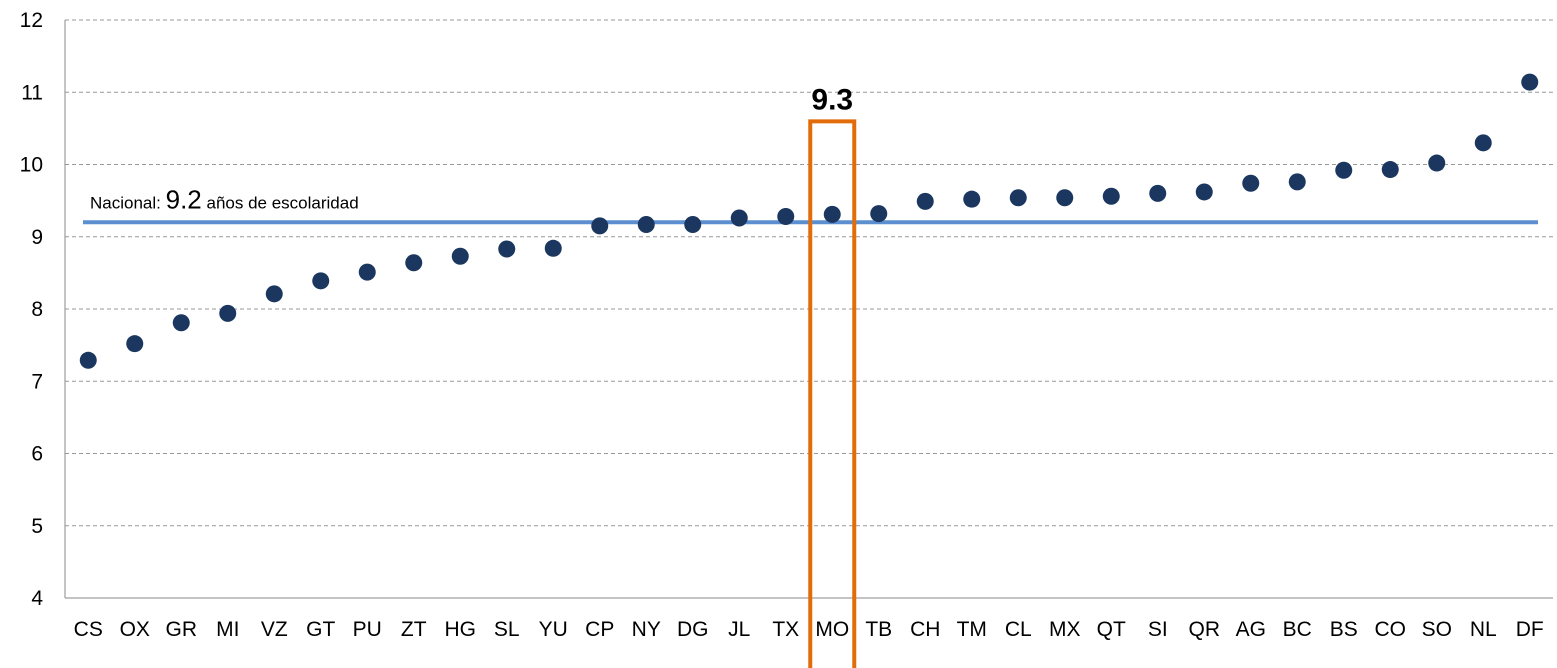  I want to click on x-tick-label: GT, so click(320, 629).